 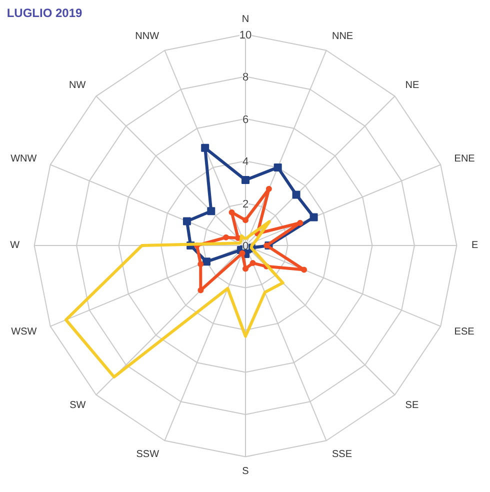 I want to click on spoke-label: SSE, so click(x=342, y=454).